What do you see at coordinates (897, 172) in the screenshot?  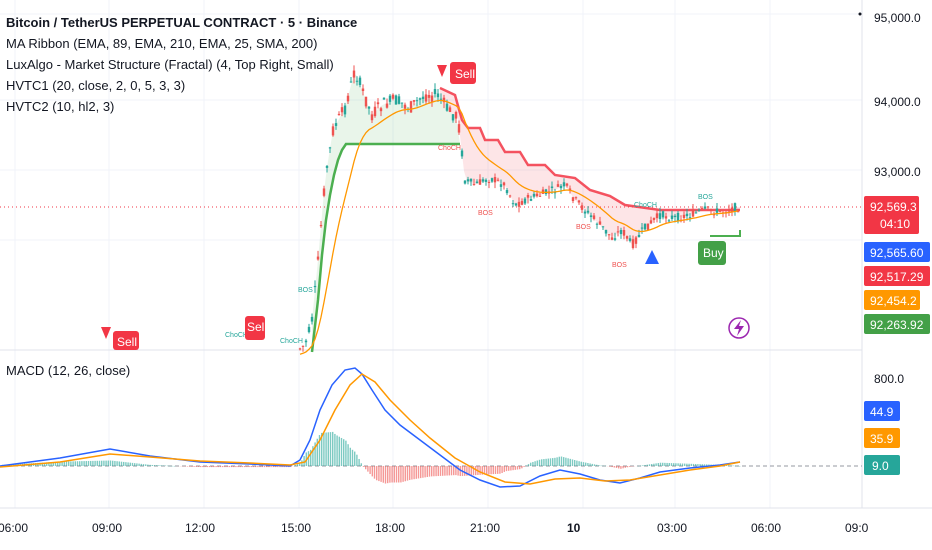 I see `price-axis-label: 93,000.0` at bounding box center [897, 172].